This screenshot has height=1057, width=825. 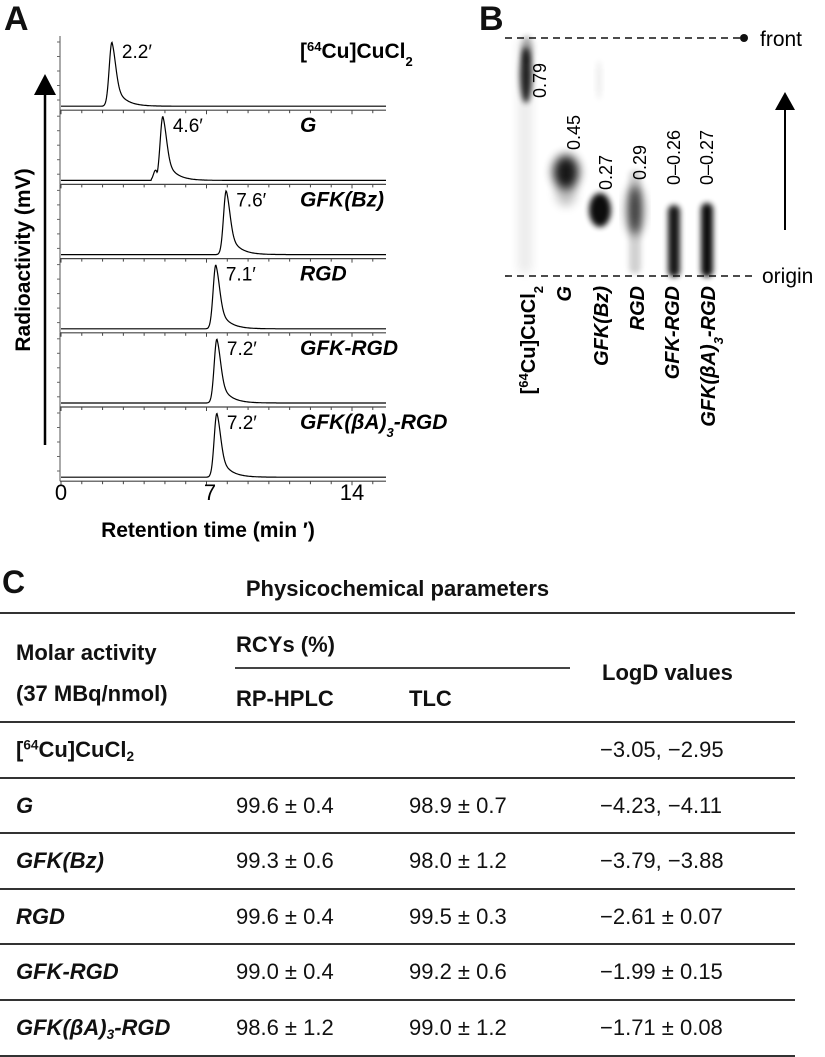 What do you see at coordinates (67, 972) in the screenshot?
I see `compound-name: GFK-RGD` at bounding box center [67, 972].